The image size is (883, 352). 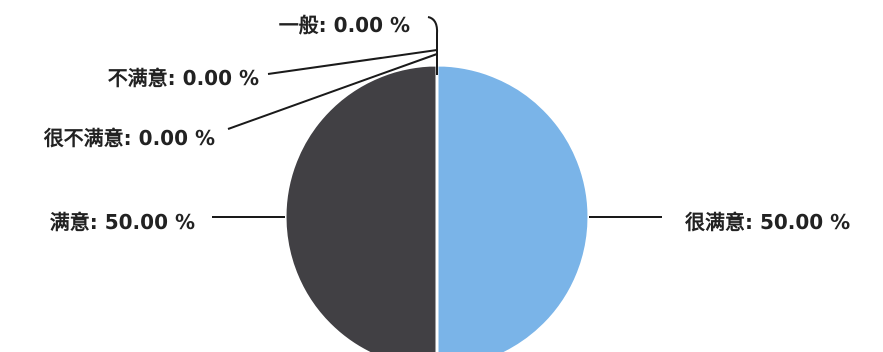 I want to click on slice-label-dissatisfied: 不满意: 0.00 %, so click(x=183, y=78).